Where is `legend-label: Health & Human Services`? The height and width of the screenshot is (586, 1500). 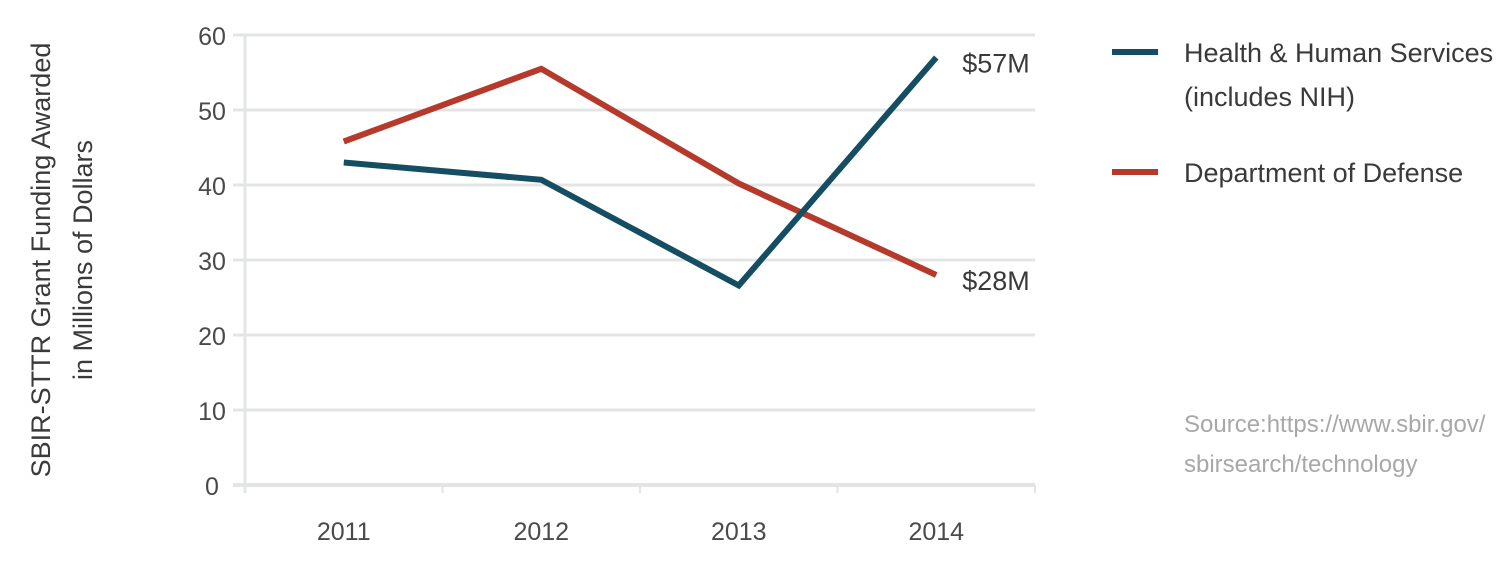 legend-label: Health & Human Services is located at coordinates (1338, 53).